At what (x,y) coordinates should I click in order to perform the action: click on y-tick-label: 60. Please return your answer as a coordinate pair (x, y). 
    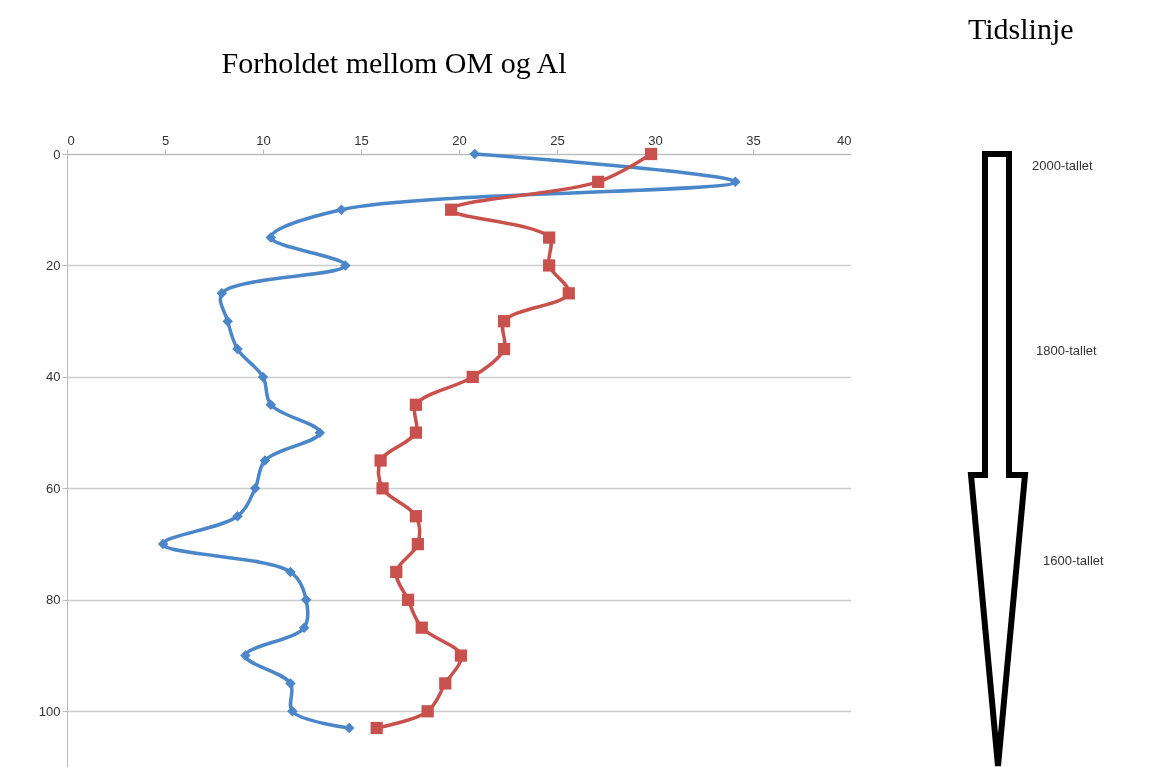
    Looking at the image, I should click on (53, 488).